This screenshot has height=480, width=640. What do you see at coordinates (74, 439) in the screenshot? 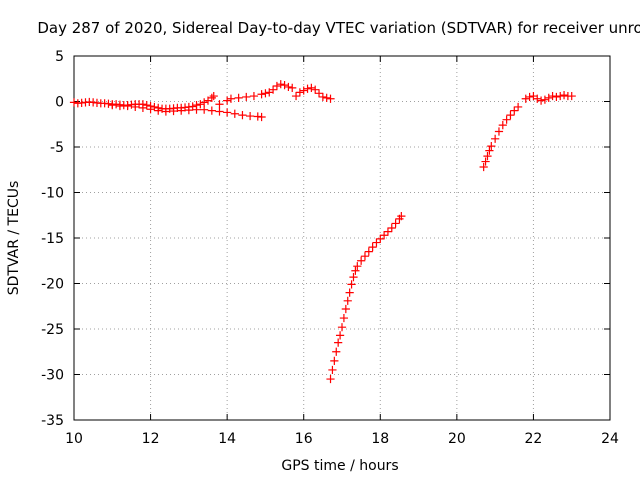
I see `x-tick-label: 10` at bounding box center [74, 439].